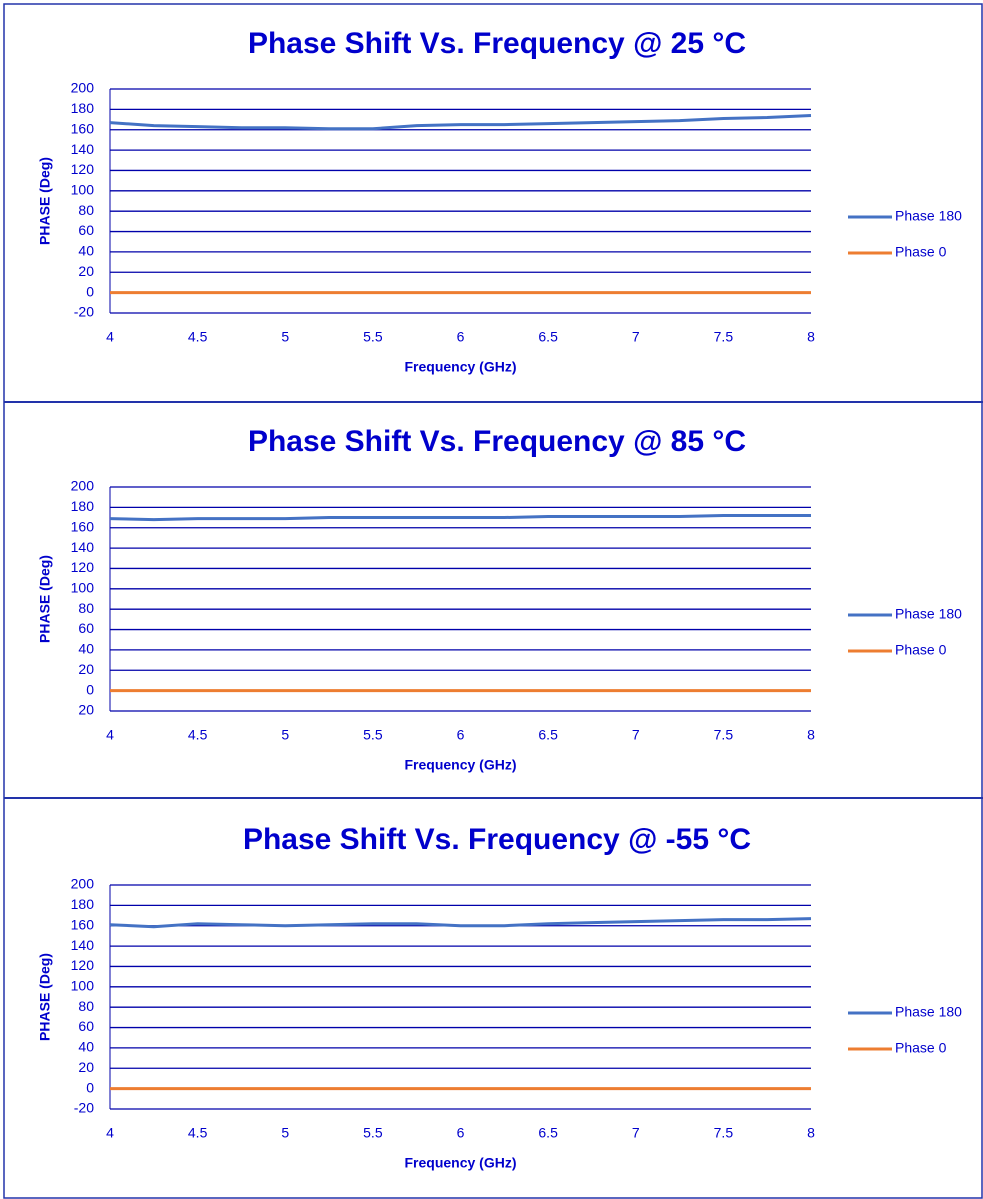  I want to click on chart-title: Phase Shift Vs. Frequency @ 85 °C, so click(497, 441).